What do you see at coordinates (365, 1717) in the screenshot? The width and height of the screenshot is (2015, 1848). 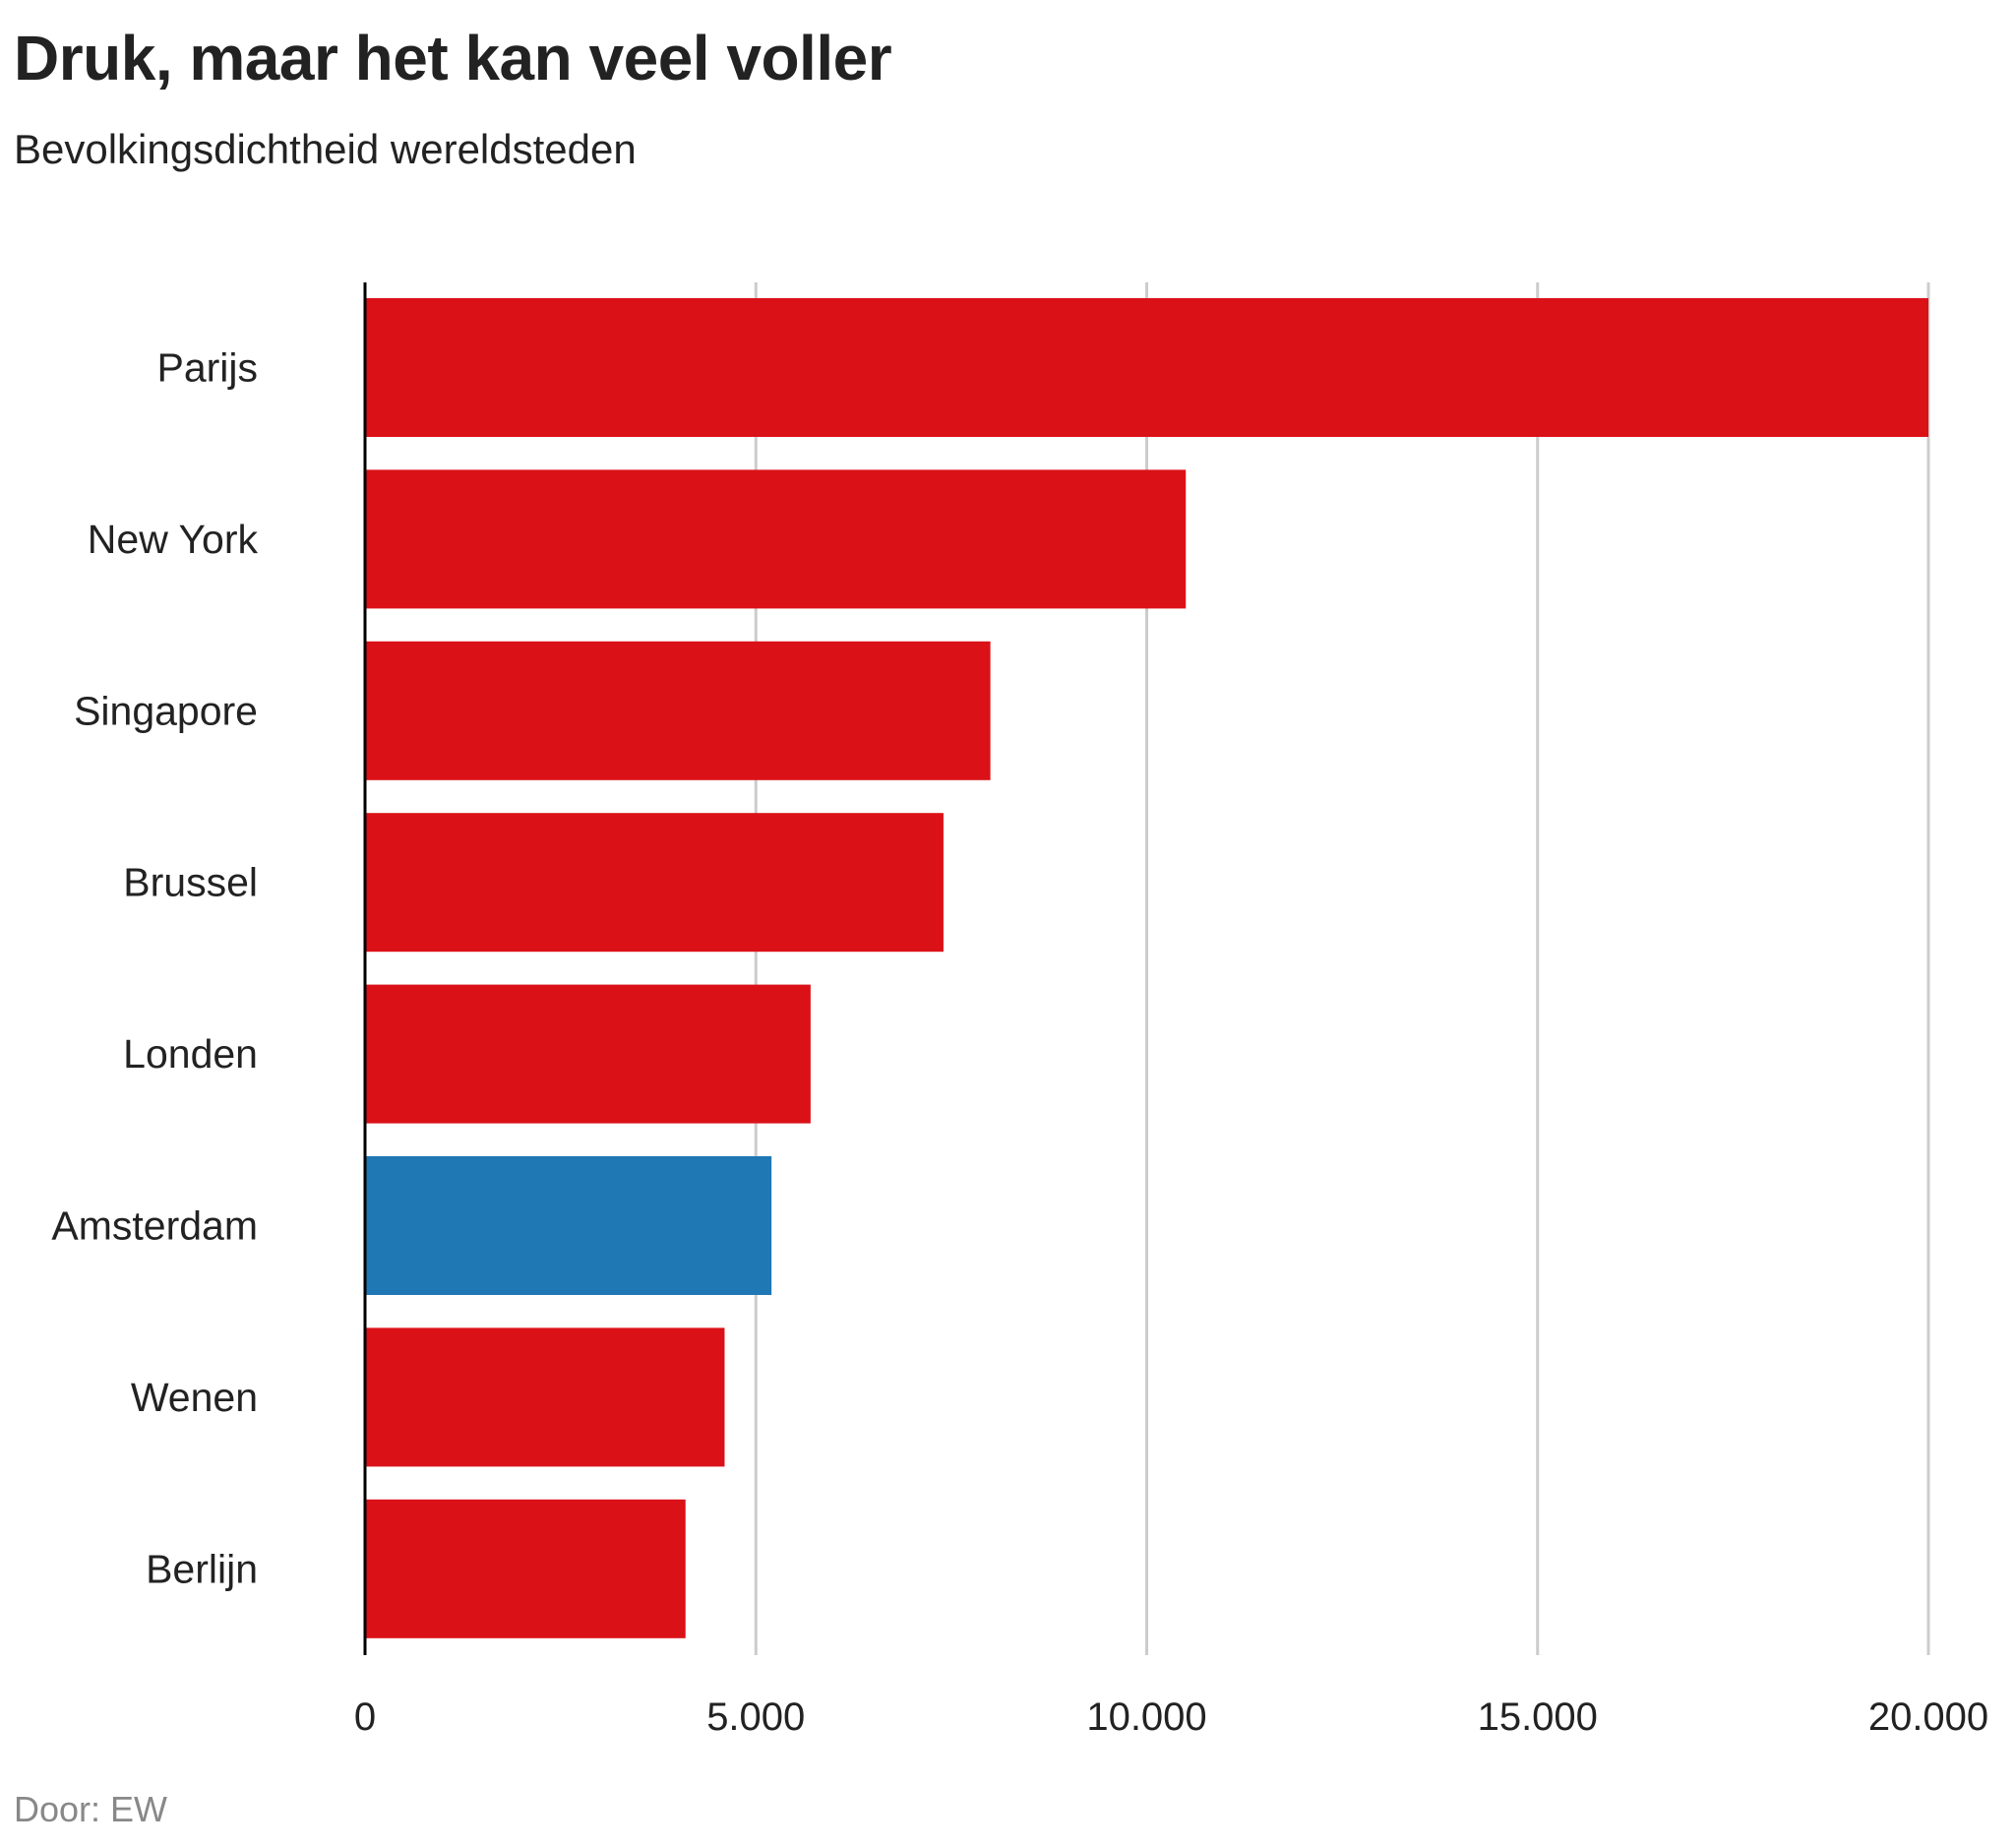 I see `x-tick-label: 0` at bounding box center [365, 1717].